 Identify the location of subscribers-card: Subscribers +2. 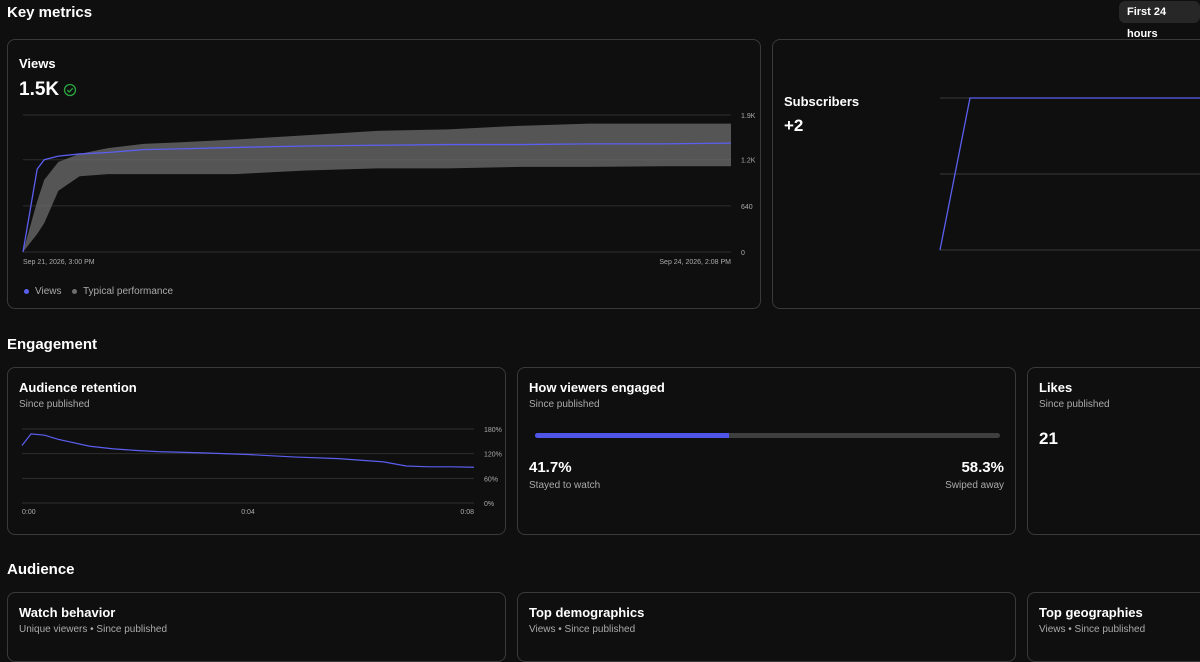
(986, 174).